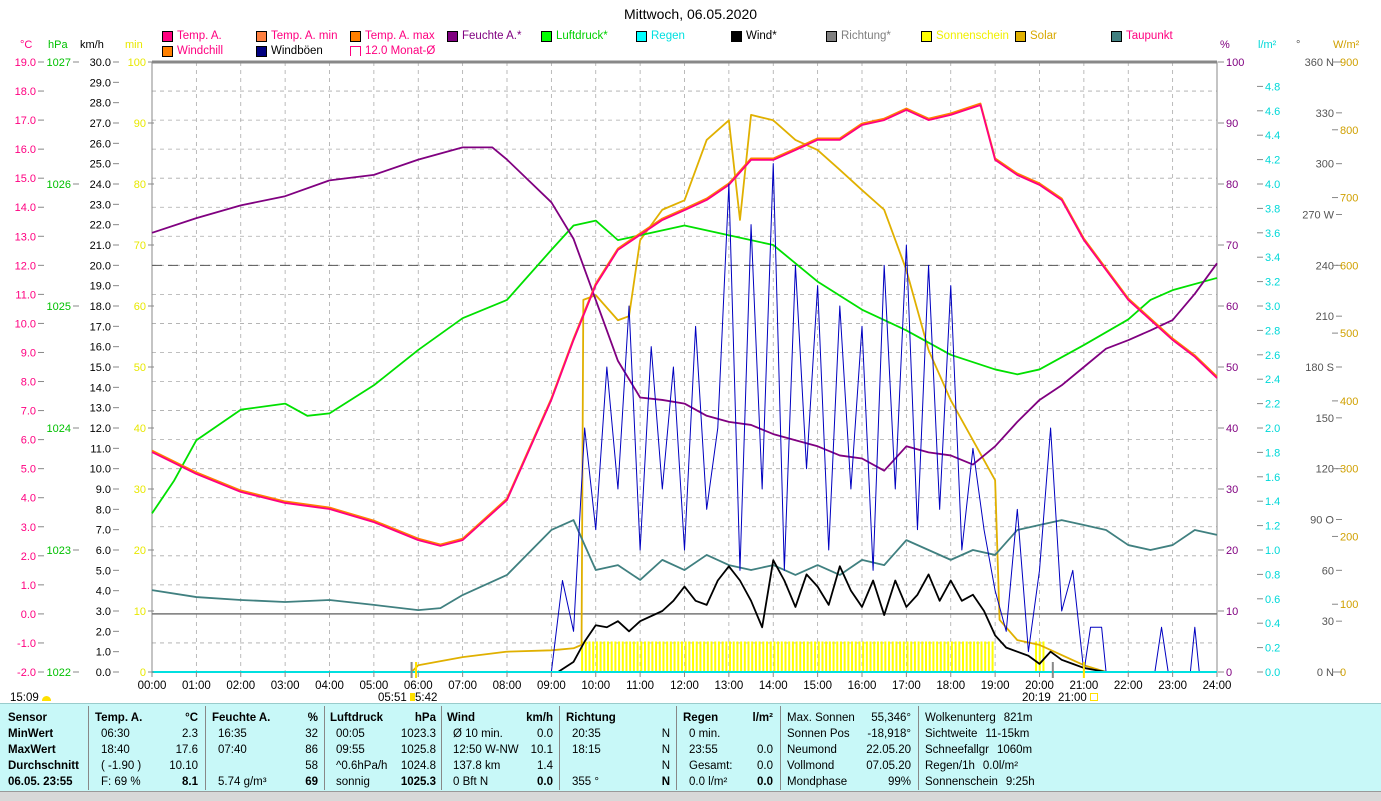 The height and width of the screenshot is (801, 1381). What do you see at coordinates (1318, 216) in the screenshot?
I see `tick-label-dir: 270 W` at bounding box center [1318, 216].